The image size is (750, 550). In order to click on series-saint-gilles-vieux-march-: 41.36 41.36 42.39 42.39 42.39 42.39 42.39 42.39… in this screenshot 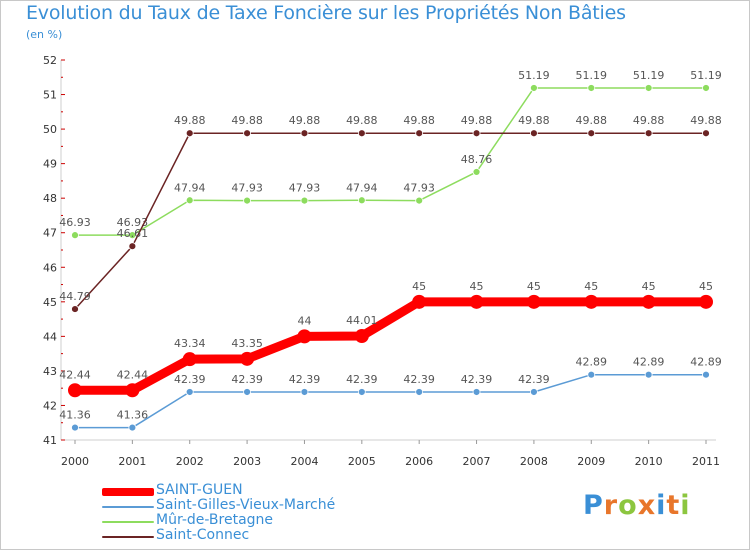, I will do `click(390, 394)`.